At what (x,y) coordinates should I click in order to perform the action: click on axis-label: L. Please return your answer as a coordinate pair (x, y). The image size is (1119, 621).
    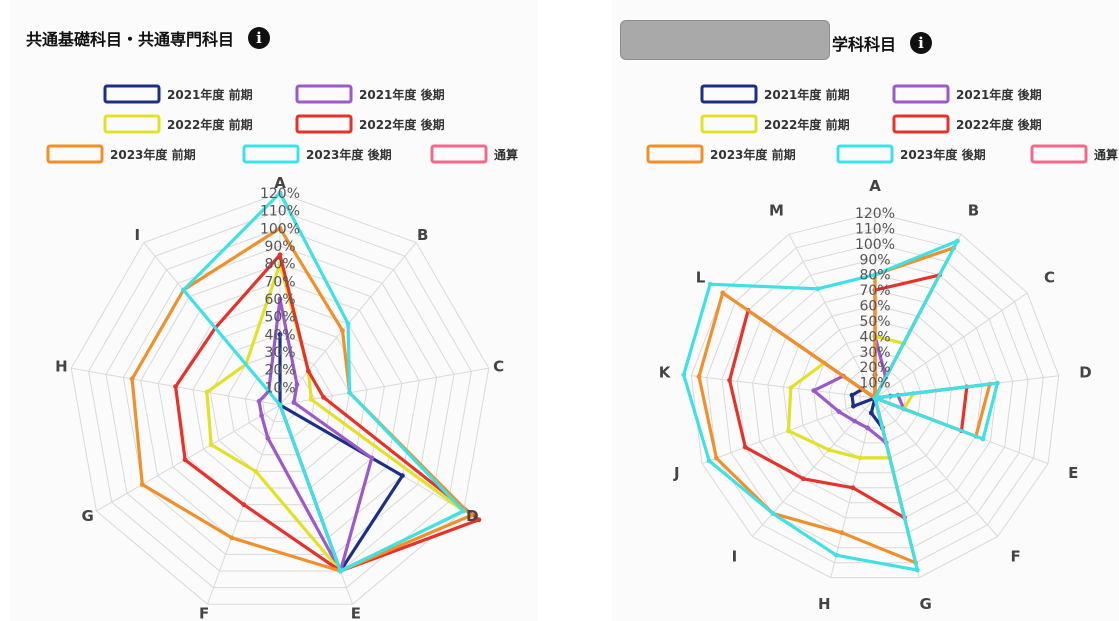
    Looking at the image, I should click on (701, 278).